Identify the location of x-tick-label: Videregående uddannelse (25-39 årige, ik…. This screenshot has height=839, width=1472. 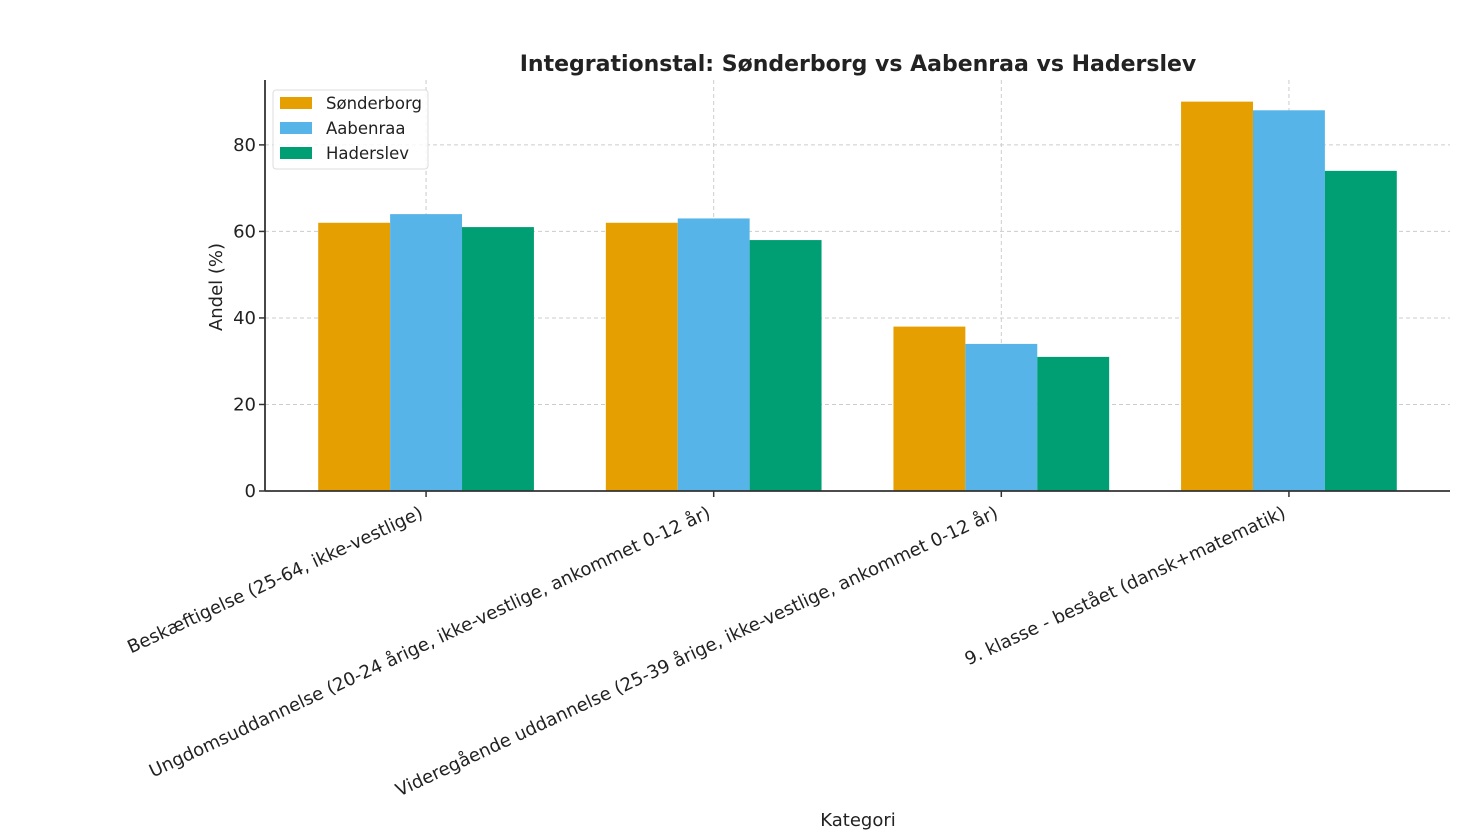
(697, 651).